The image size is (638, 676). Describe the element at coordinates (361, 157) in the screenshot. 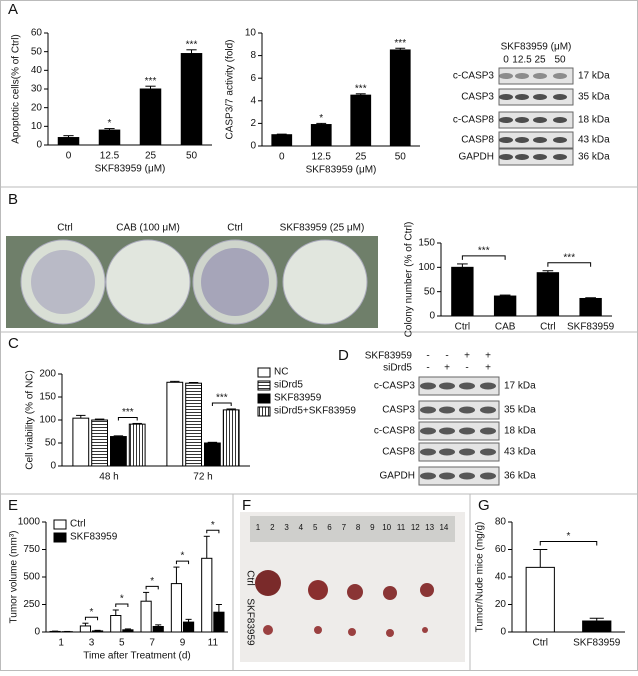

I see `x-tick-label: 25` at that location.